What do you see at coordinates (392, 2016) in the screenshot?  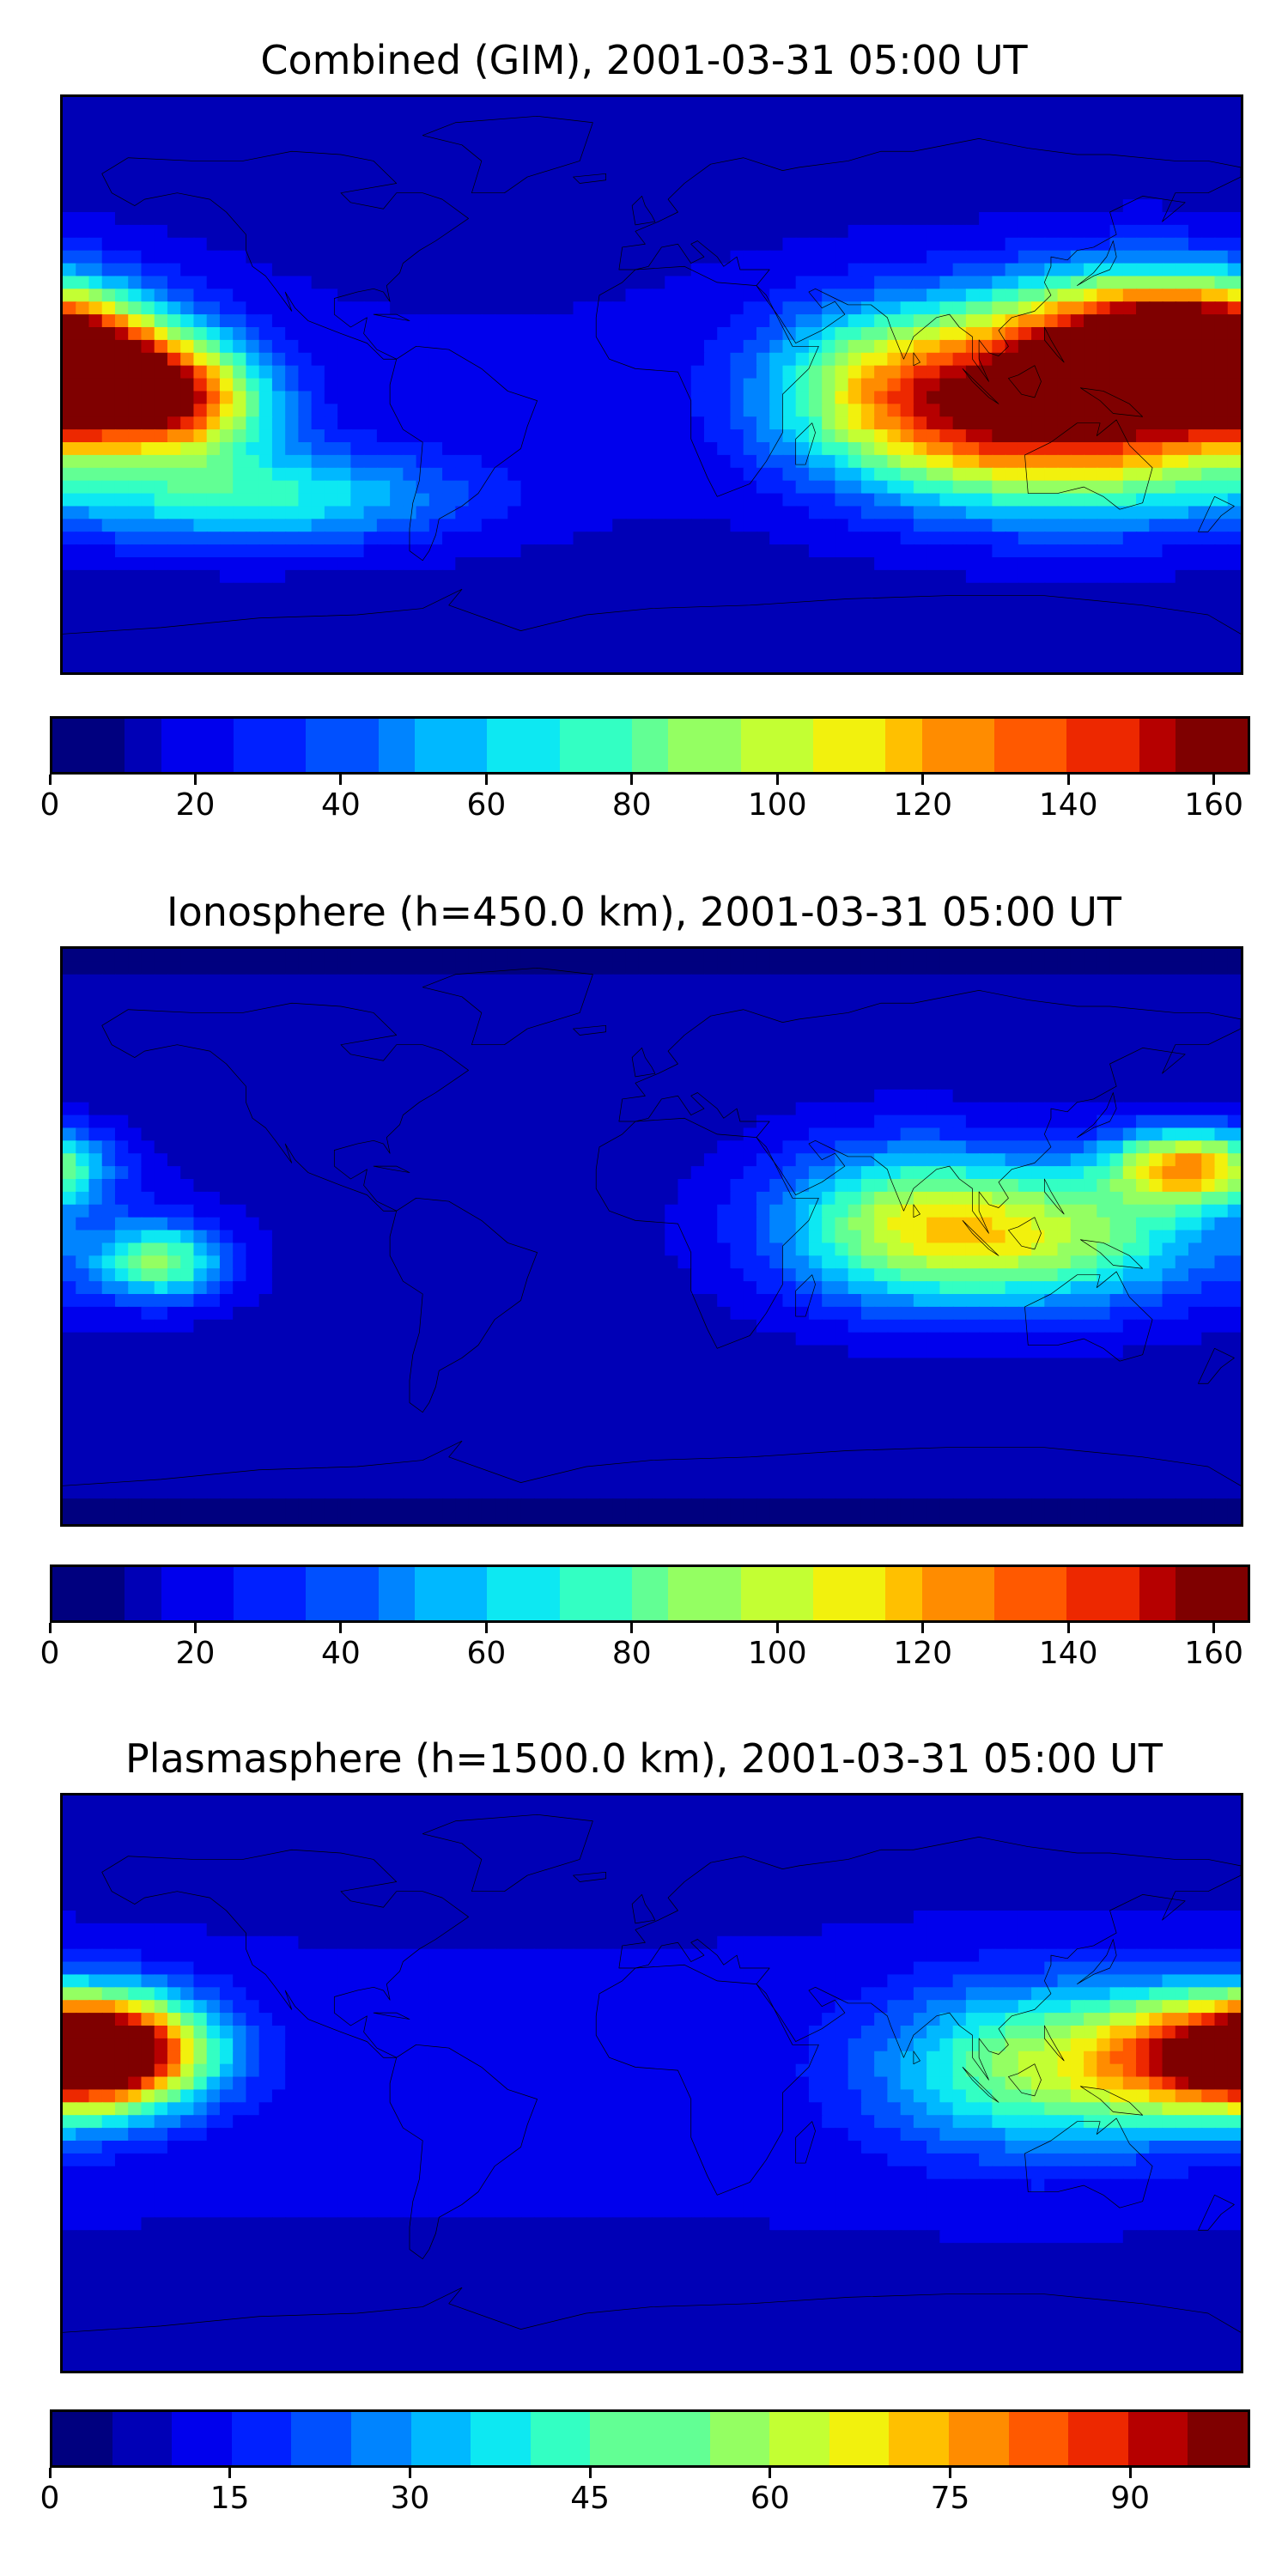 I see `coastline-cuba` at bounding box center [392, 2016].